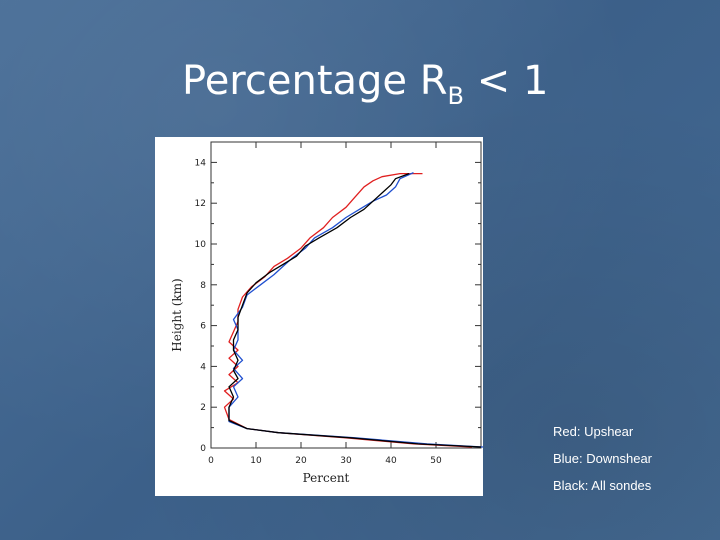 This screenshot has width=720, height=540. What do you see at coordinates (346, 461) in the screenshot?
I see `x-tick-label: 30` at bounding box center [346, 461].